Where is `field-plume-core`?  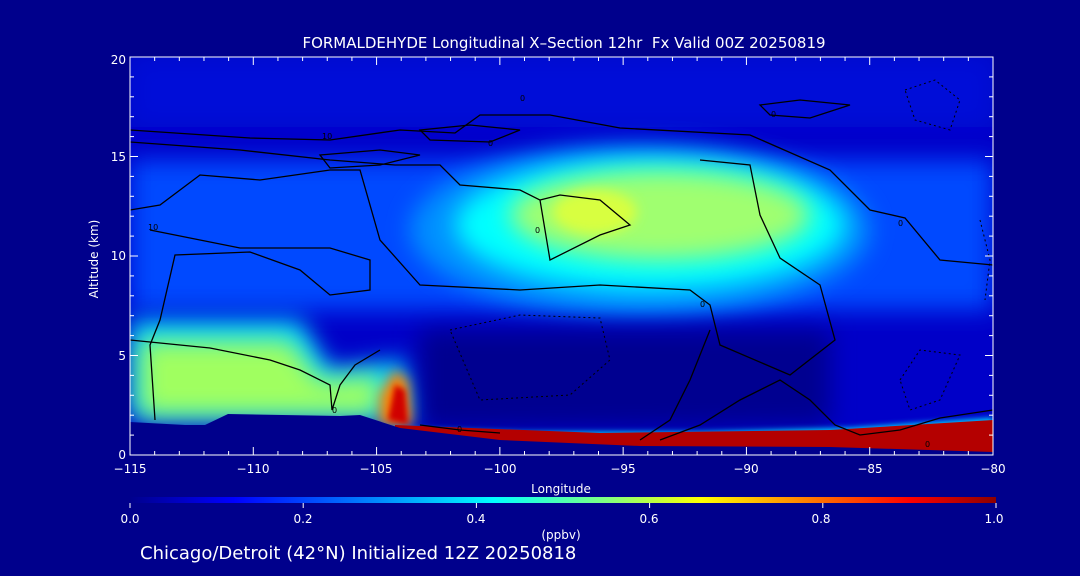 field-plume-core is located at coordinates (595, 212).